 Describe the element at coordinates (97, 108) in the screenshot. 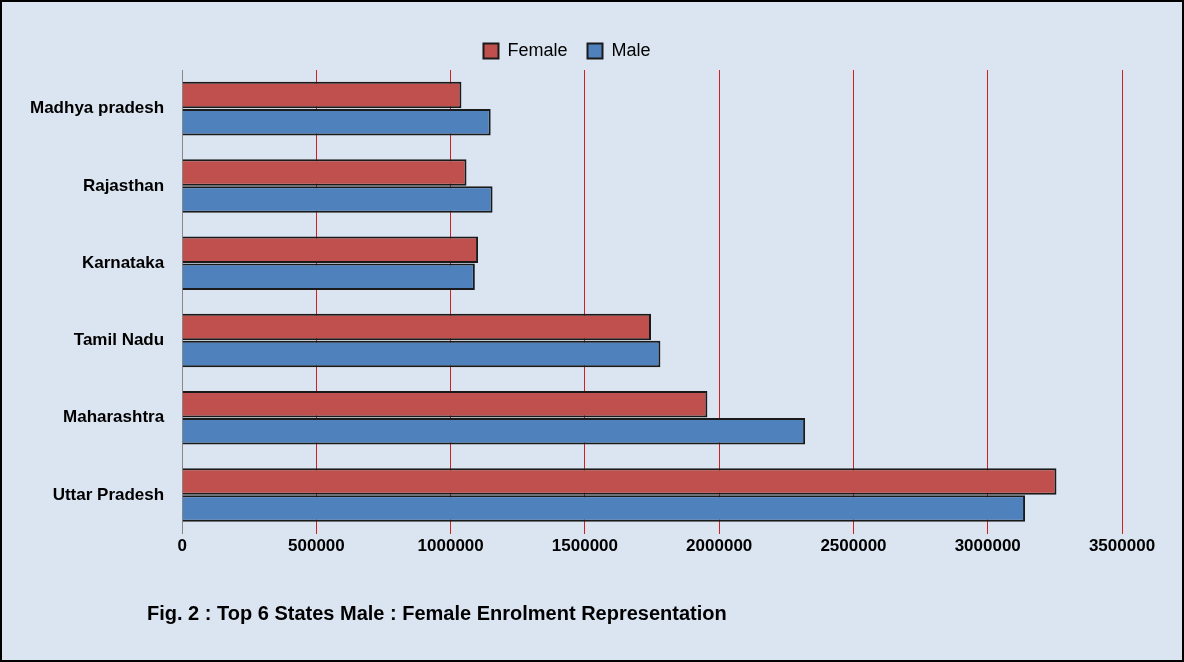

I see `y-tick-label: Madhya pradesh` at that location.